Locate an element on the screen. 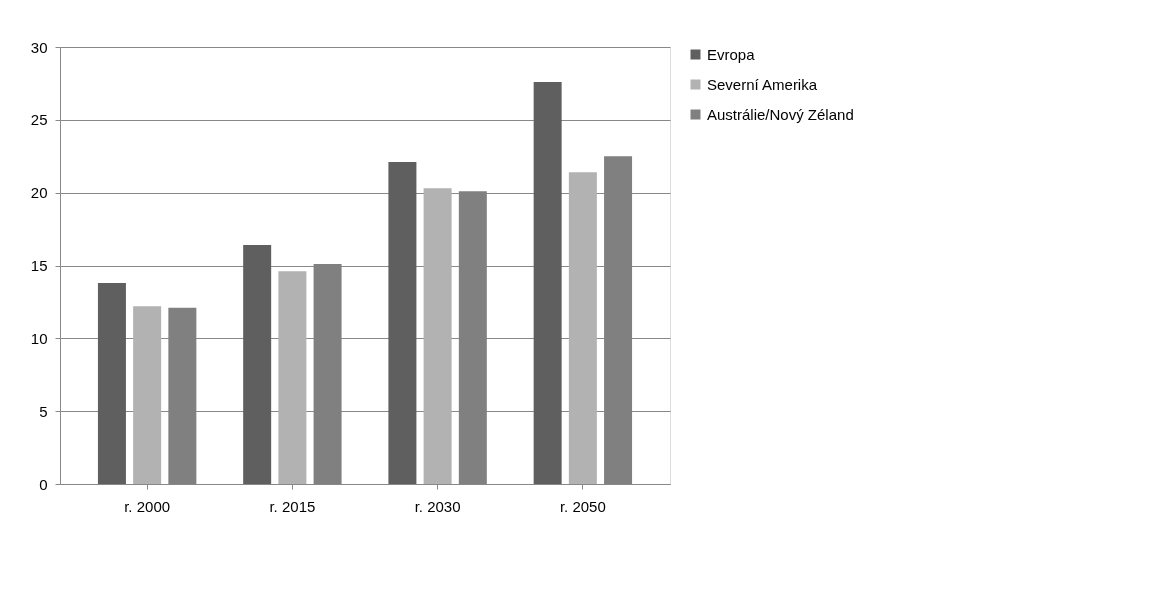 Image resolution: width=1155 pixels, height=609 pixels. legend-label: Austrálie/Nový Zéland is located at coordinates (780, 114).